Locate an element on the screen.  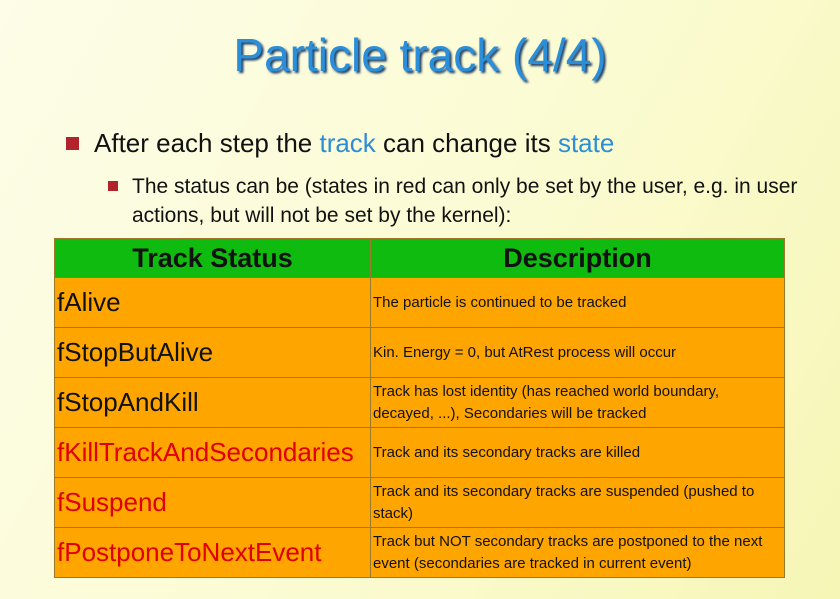
status-name-user-only: fPostponeToNextEvent is located at coordinates (212, 552).